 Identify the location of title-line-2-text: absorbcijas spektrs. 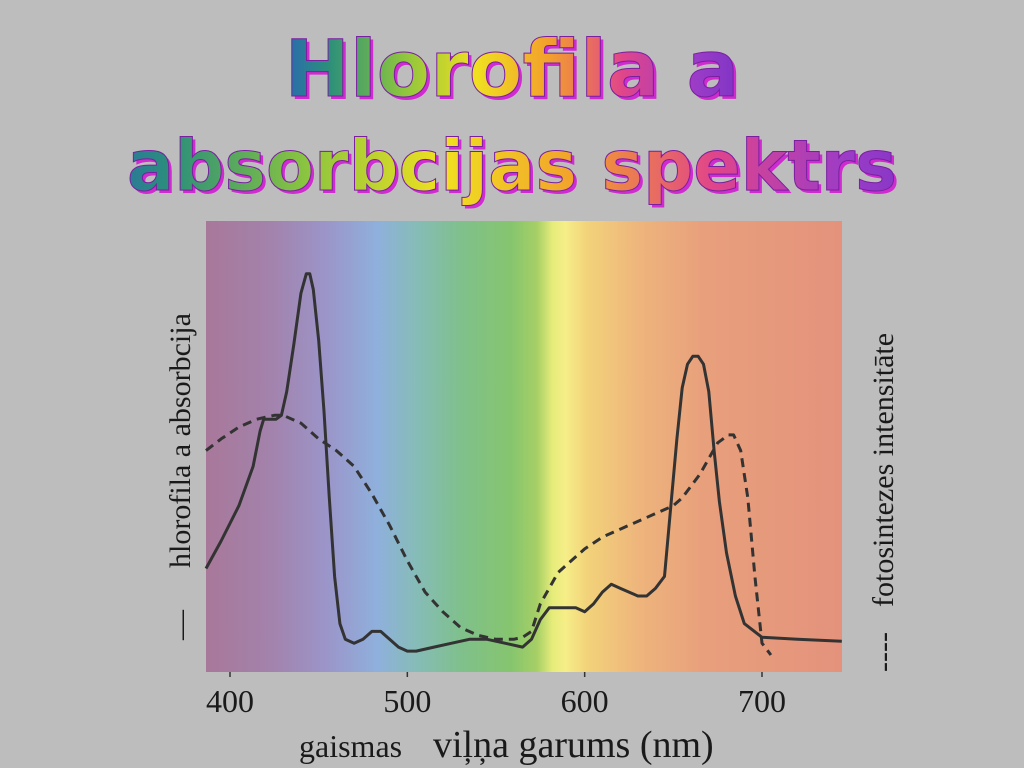
(512, 167).